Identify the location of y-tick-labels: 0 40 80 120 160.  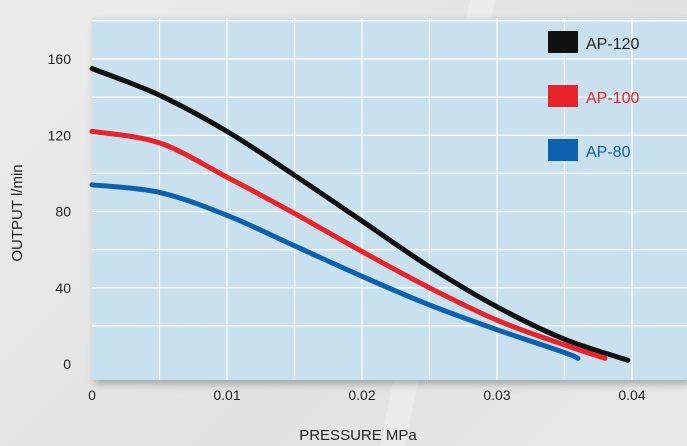
(60, 211).